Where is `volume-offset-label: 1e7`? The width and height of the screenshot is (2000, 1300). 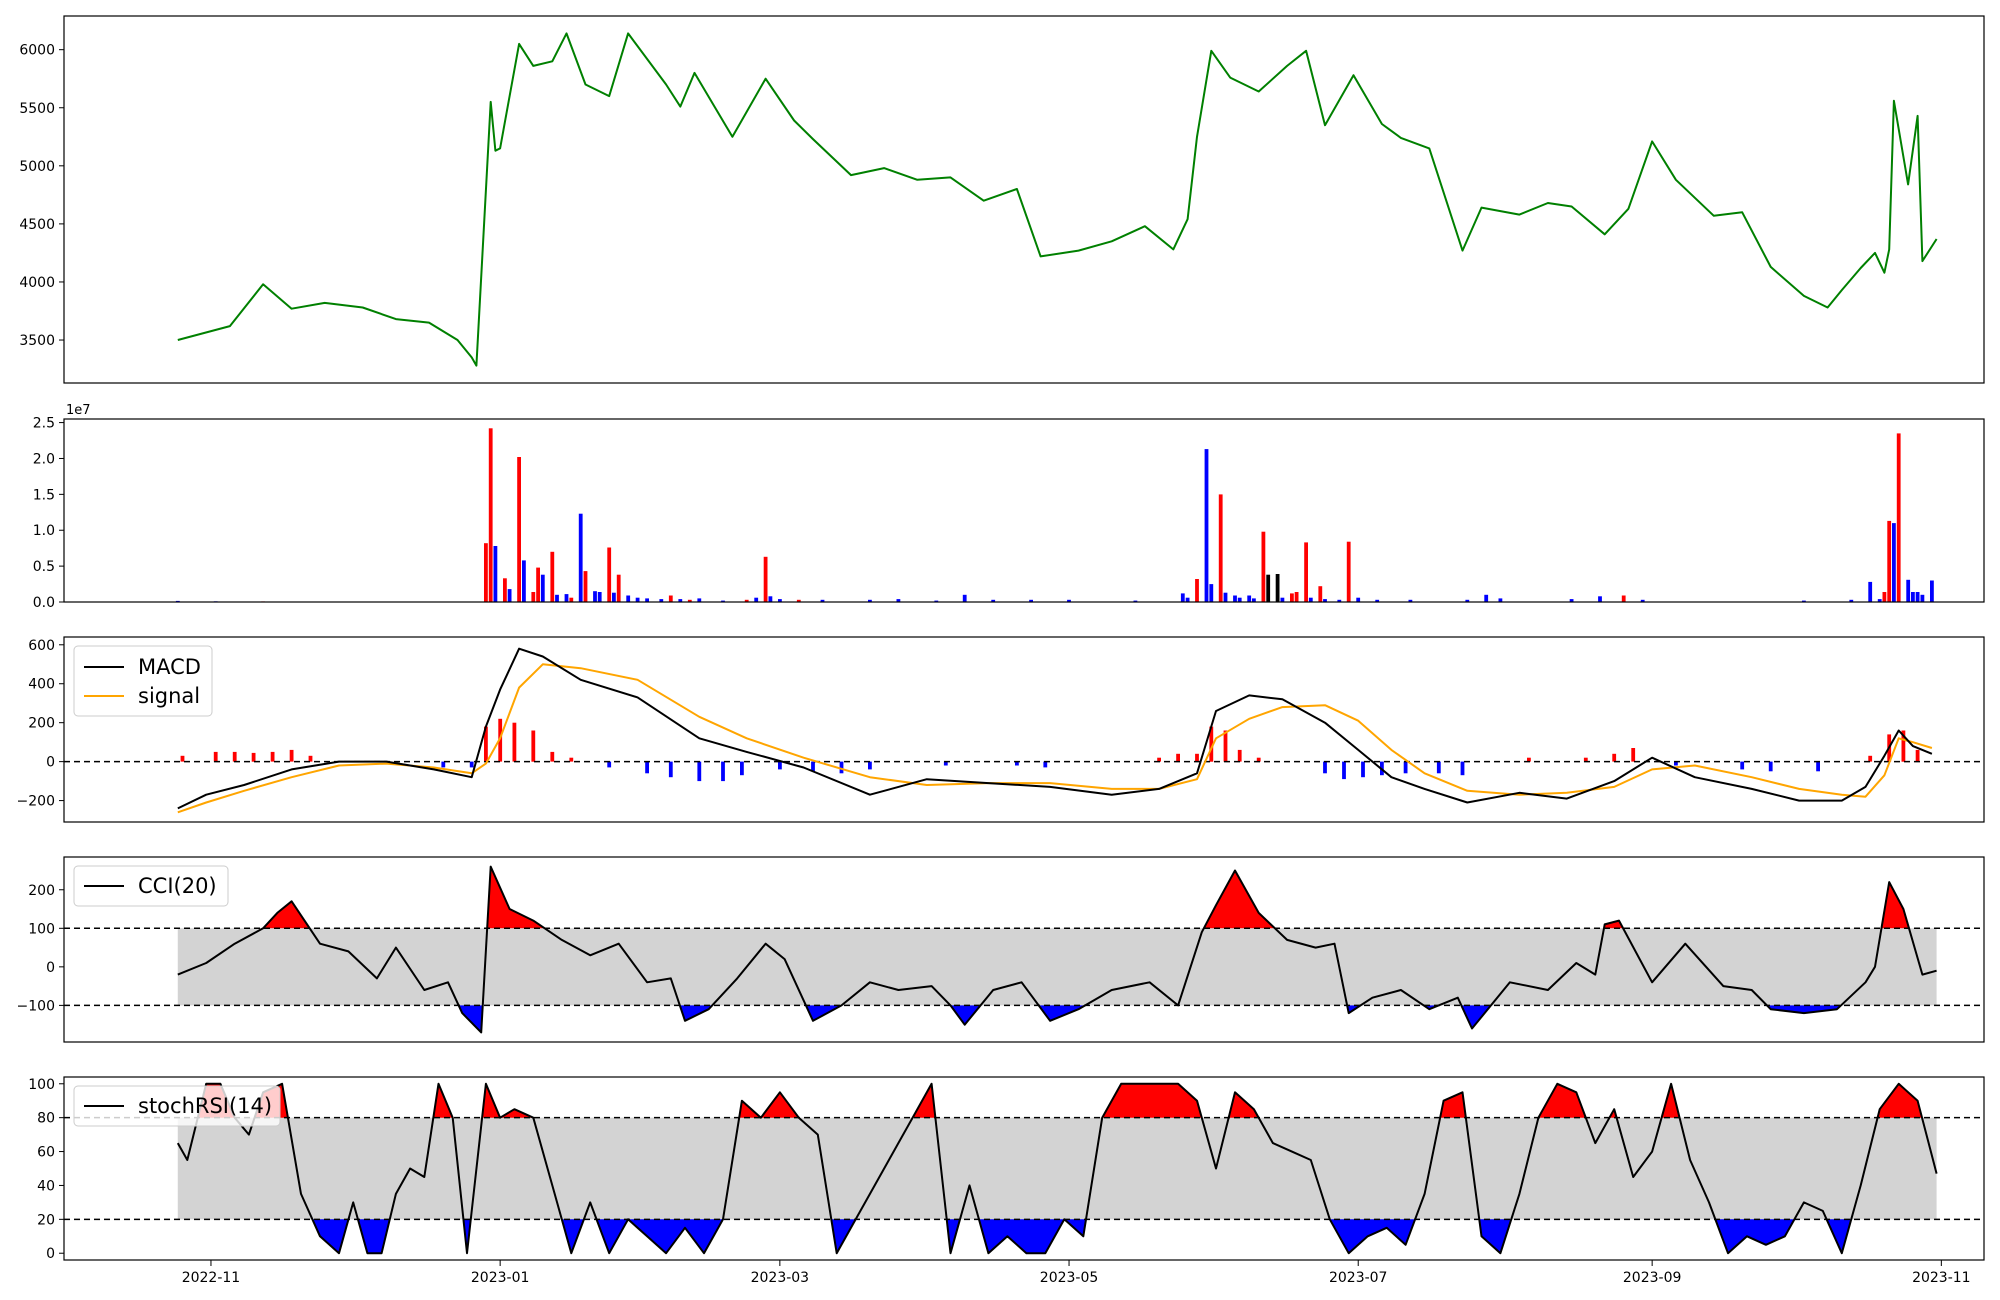
volume-offset-label: 1e7 is located at coordinates (78, 410).